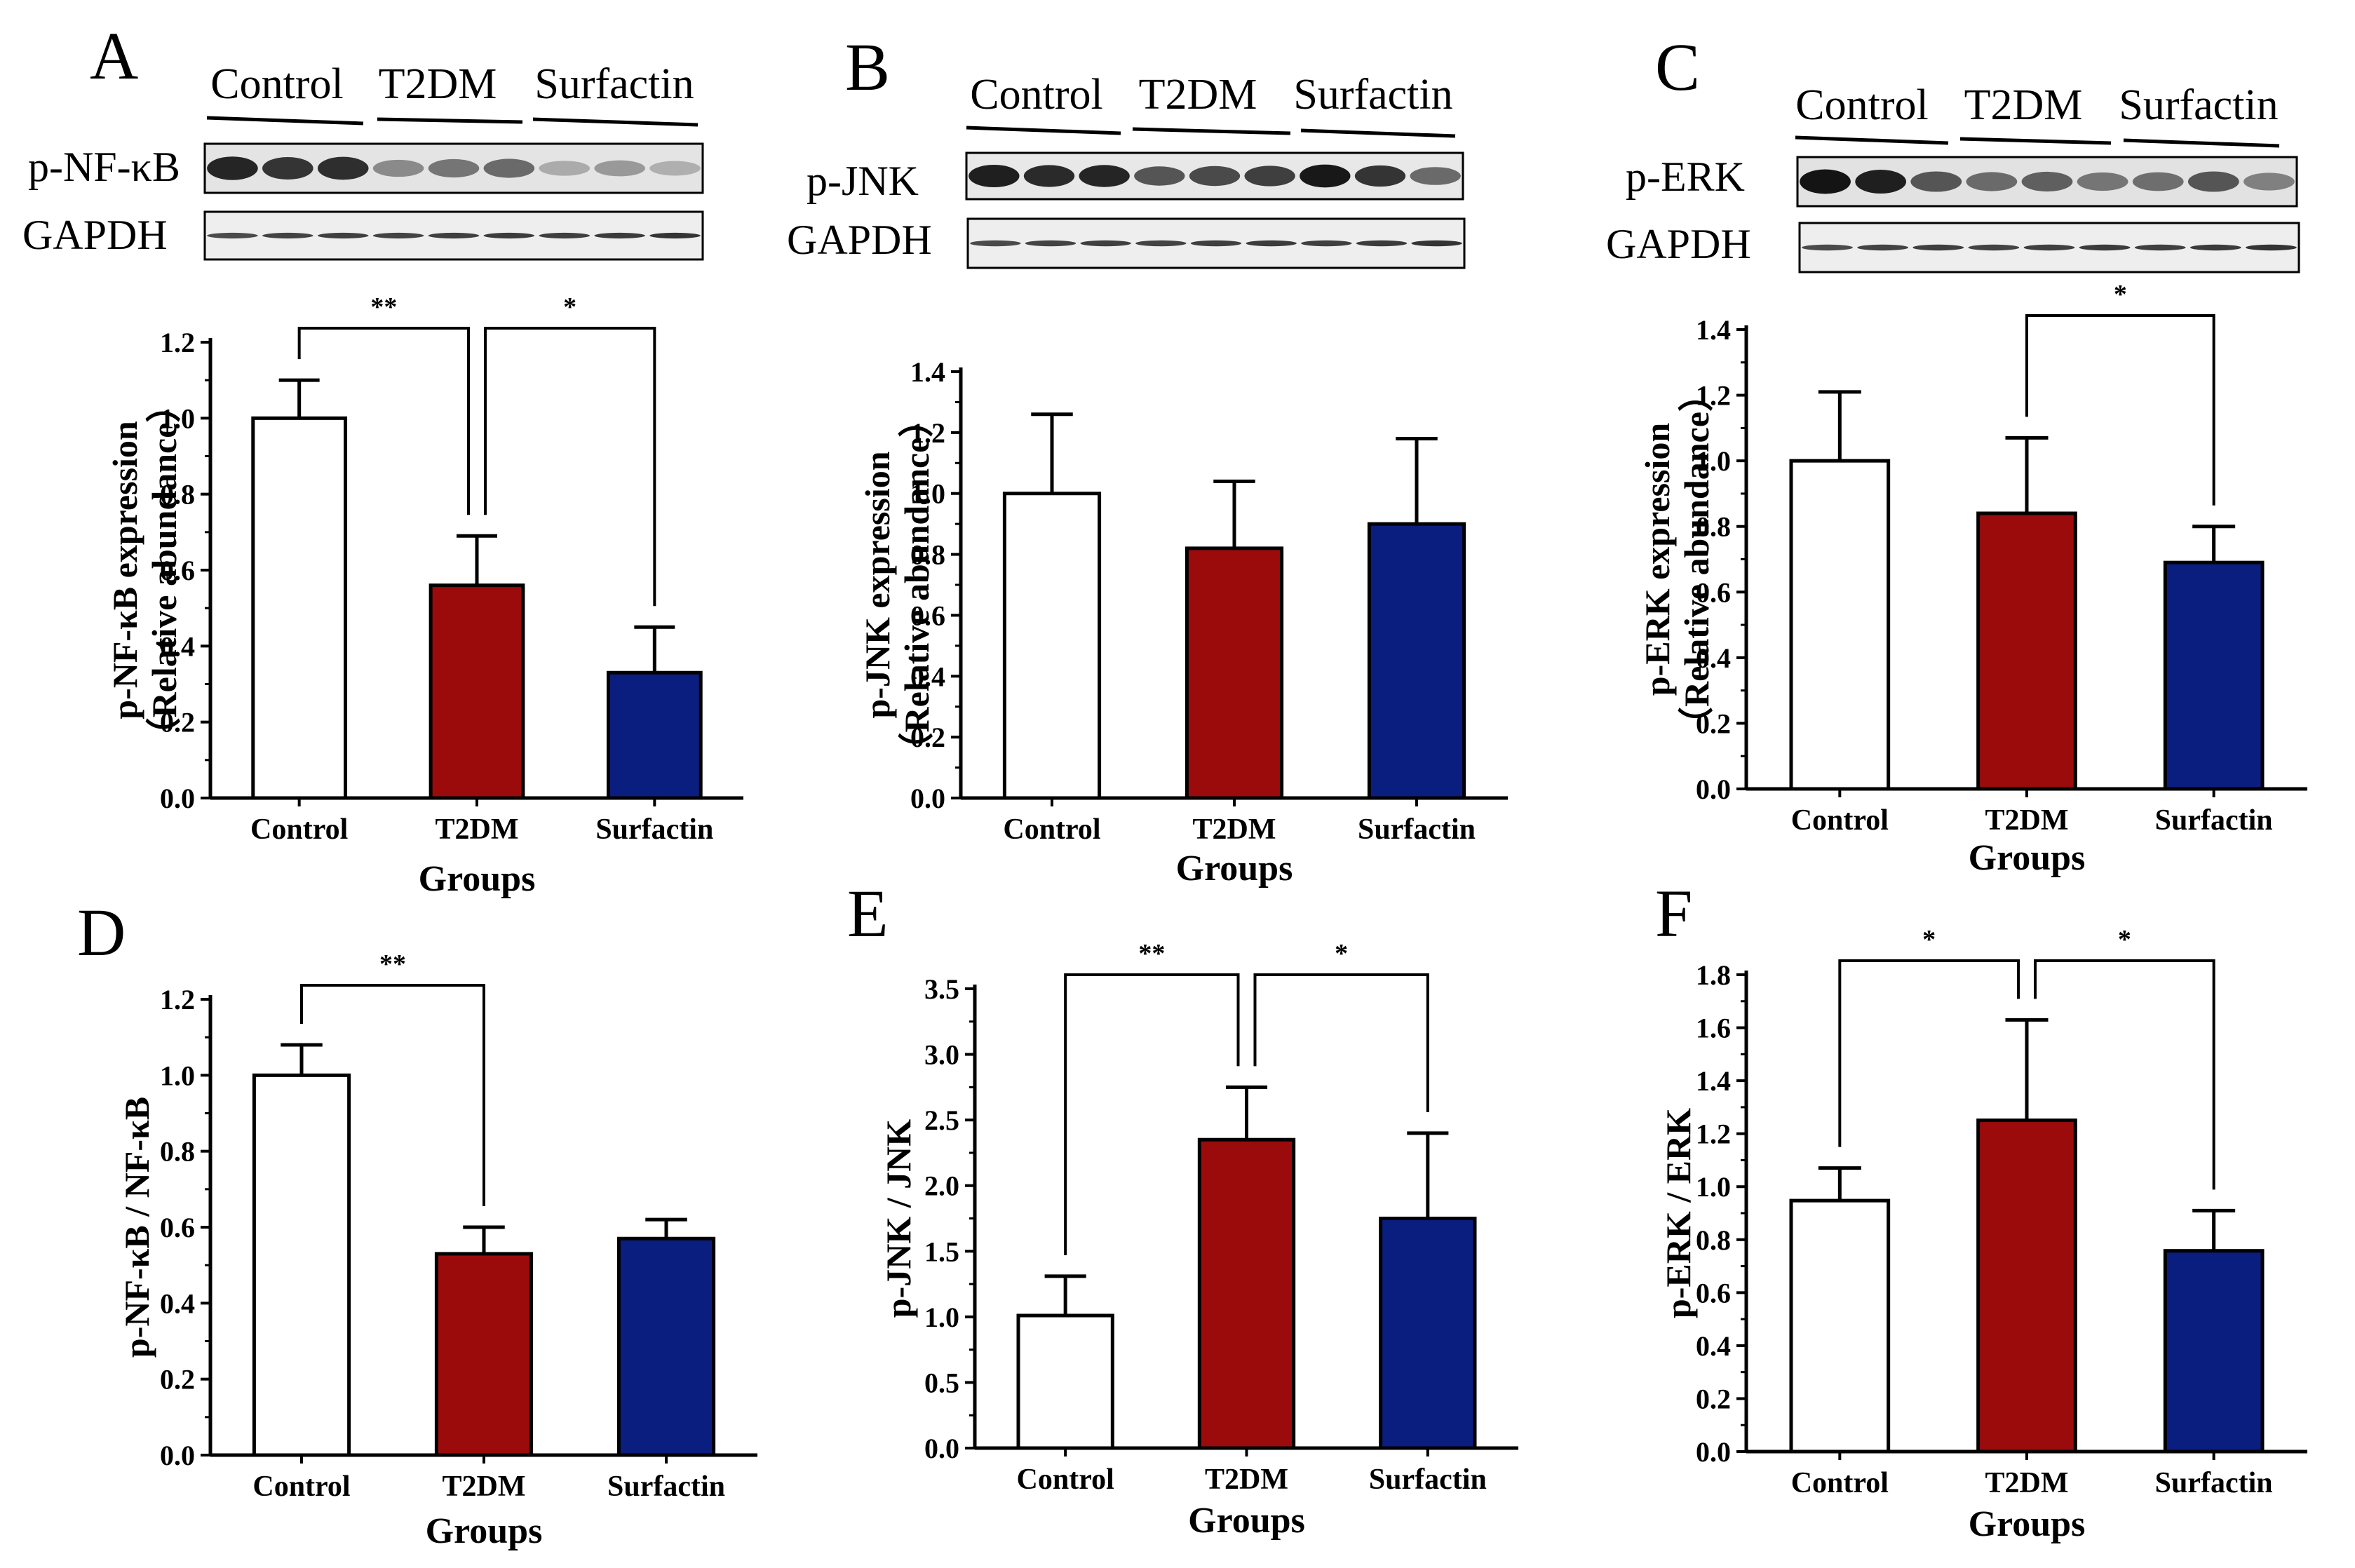 Image resolution: width=2355 pixels, height=1568 pixels. What do you see at coordinates (1713, 723) in the screenshot?
I see `chart-c-y-tick-label: 0.2` at bounding box center [1713, 723].